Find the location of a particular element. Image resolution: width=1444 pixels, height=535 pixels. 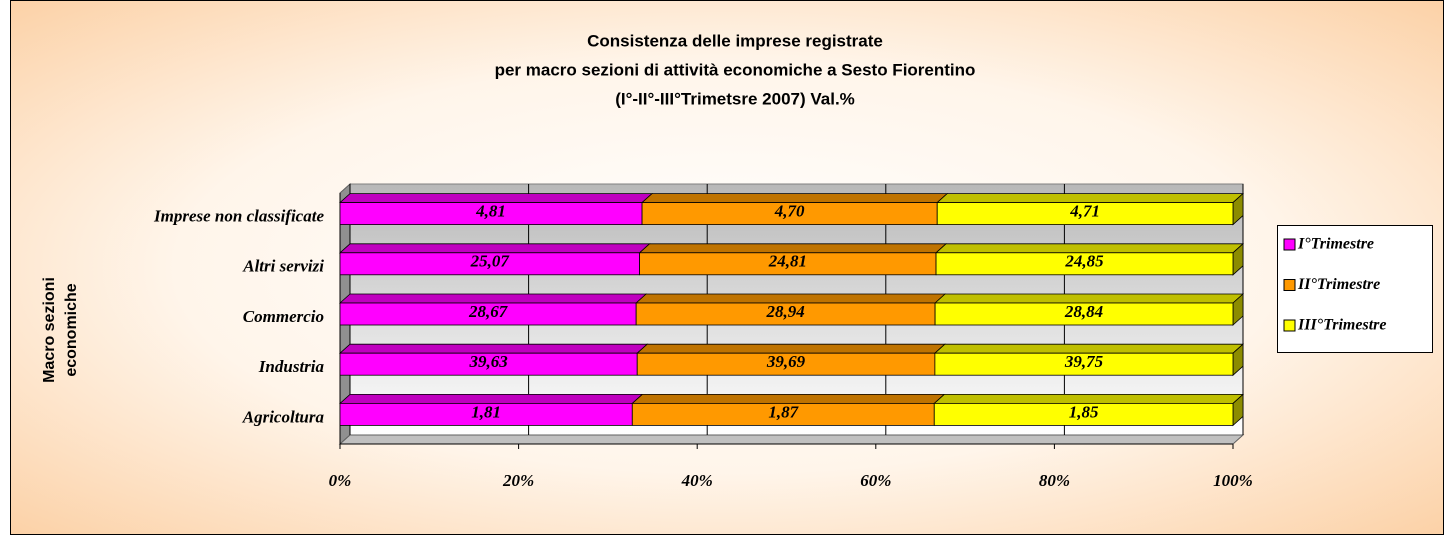

x-tick-label: 80% is located at coordinates (1054, 480).